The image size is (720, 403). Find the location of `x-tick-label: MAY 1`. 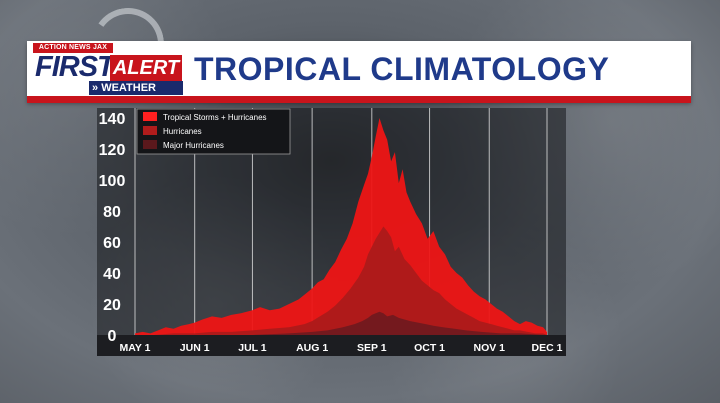

x-tick-label: MAY 1 is located at coordinates (135, 348).